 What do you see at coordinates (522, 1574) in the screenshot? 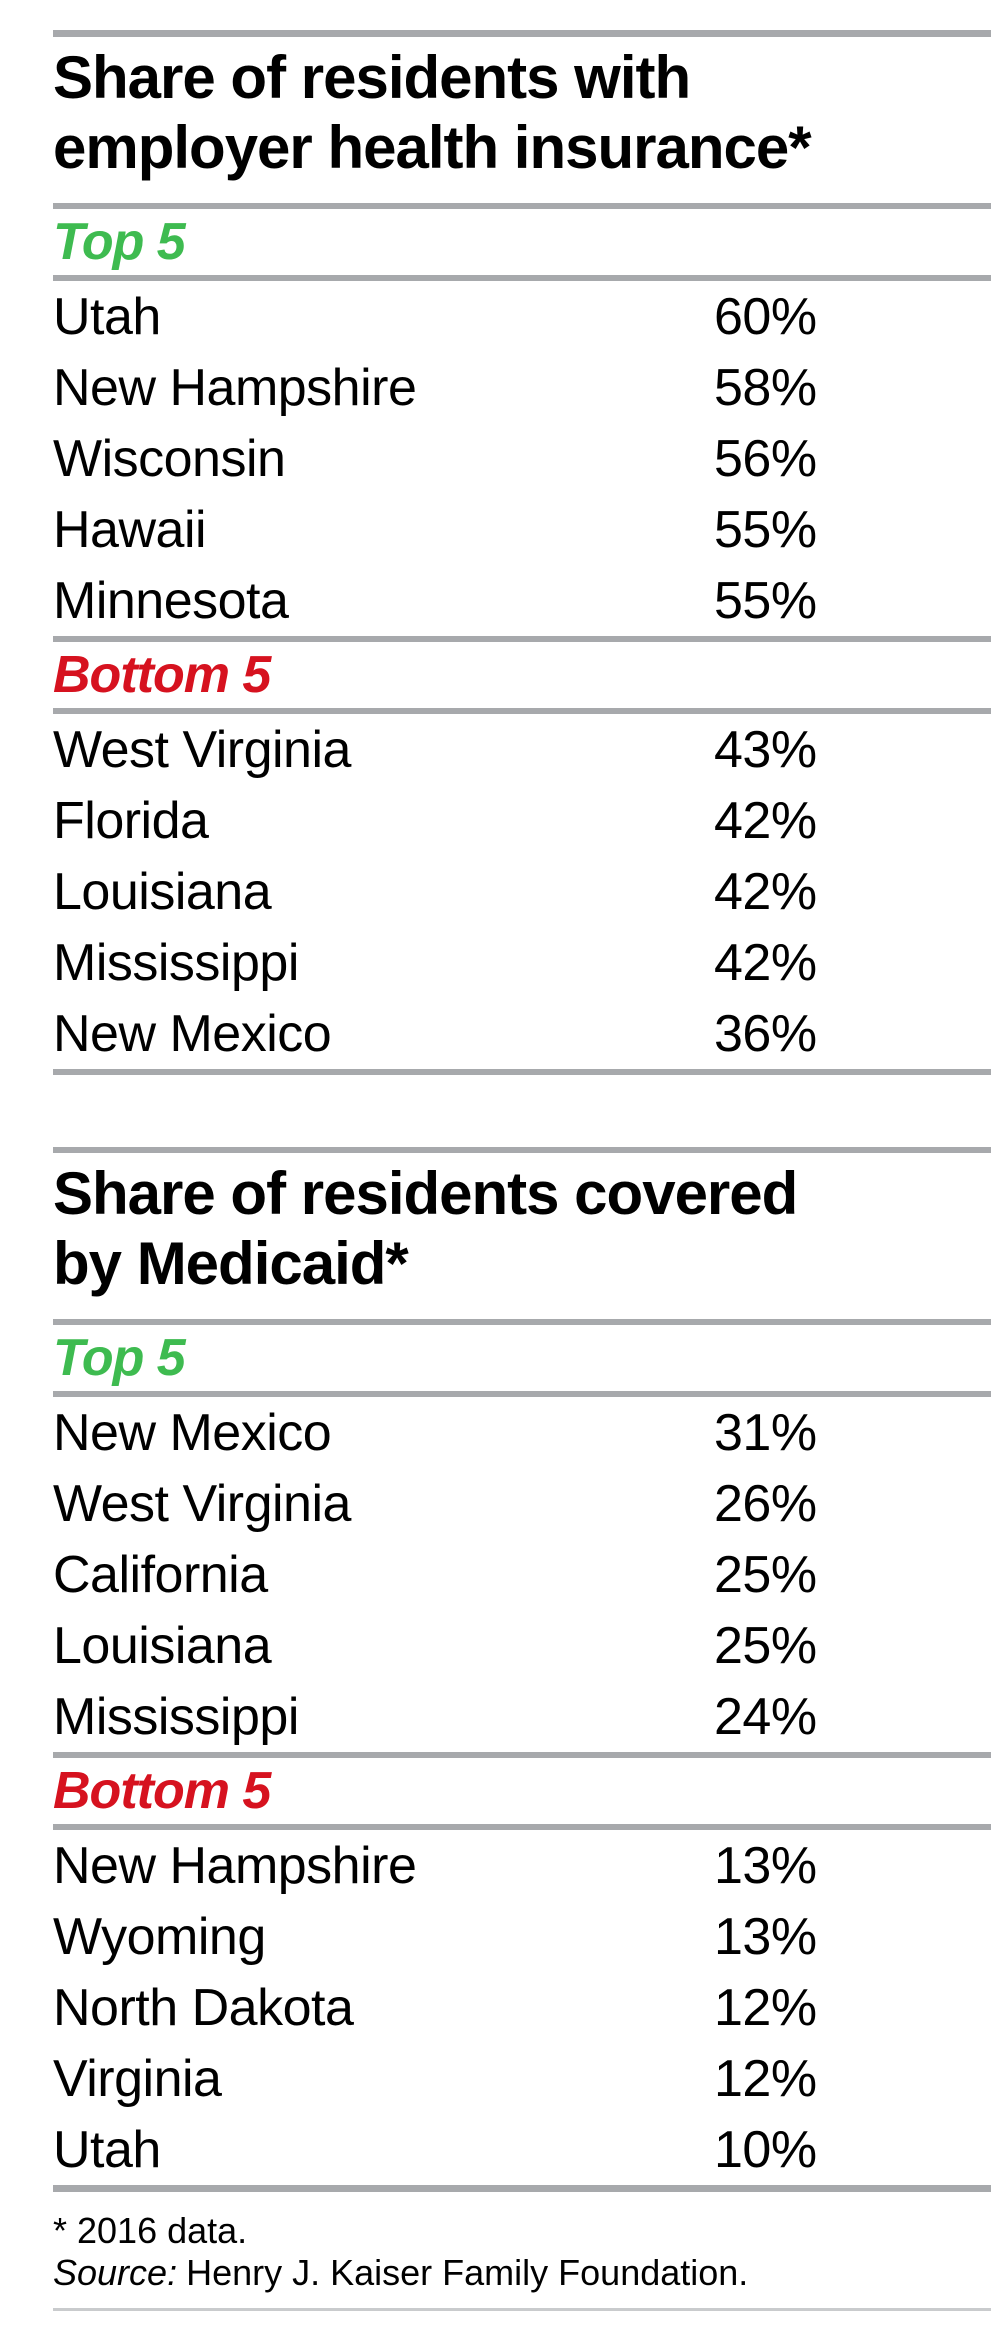
I see `table-row: California 25%` at bounding box center [522, 1574].